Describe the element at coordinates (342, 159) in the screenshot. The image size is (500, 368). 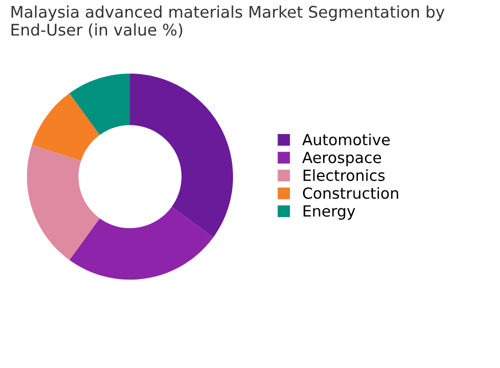
I see `legend-label: Aerospace` at that location.